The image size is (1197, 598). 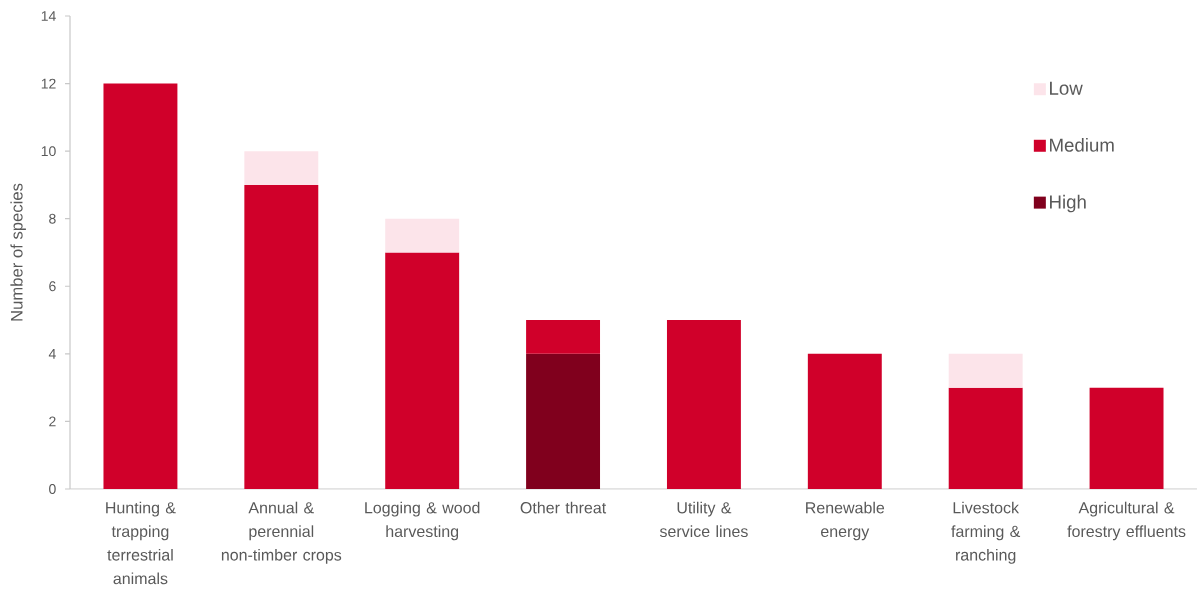 I want to click on y-tick-label: 10, so click(x=48, y=151).